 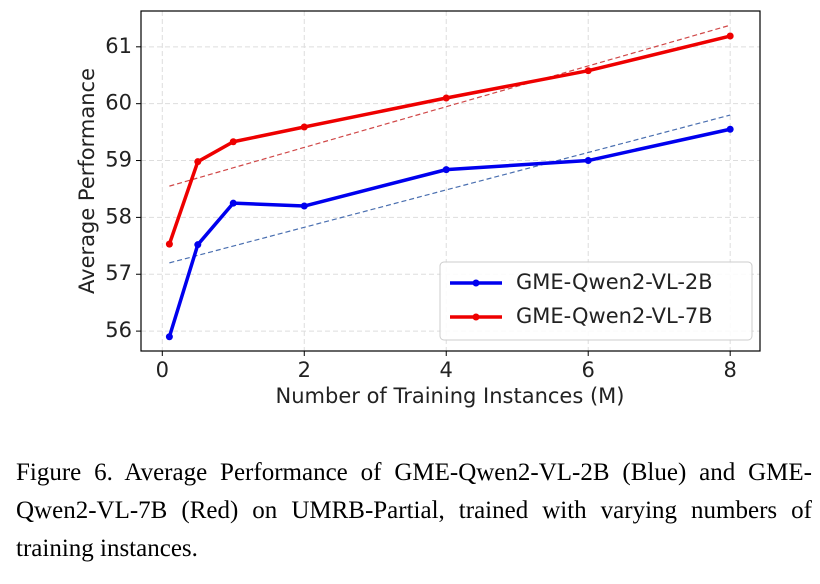 I want to click on legend-label: GME-Qwen2-VL-2B, so click(x=614, y=282).